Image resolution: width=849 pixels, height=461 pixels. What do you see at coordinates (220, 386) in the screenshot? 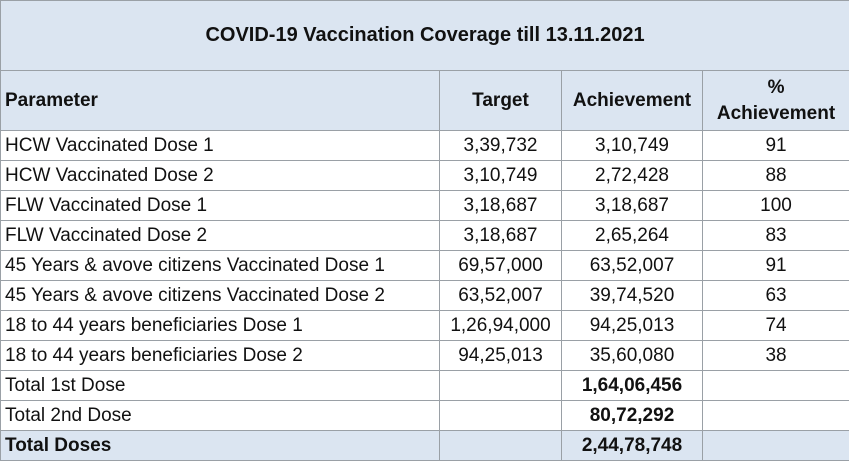
I see `cell-total-parameter: Total 1st Dose` at bounding box center [220, 386].